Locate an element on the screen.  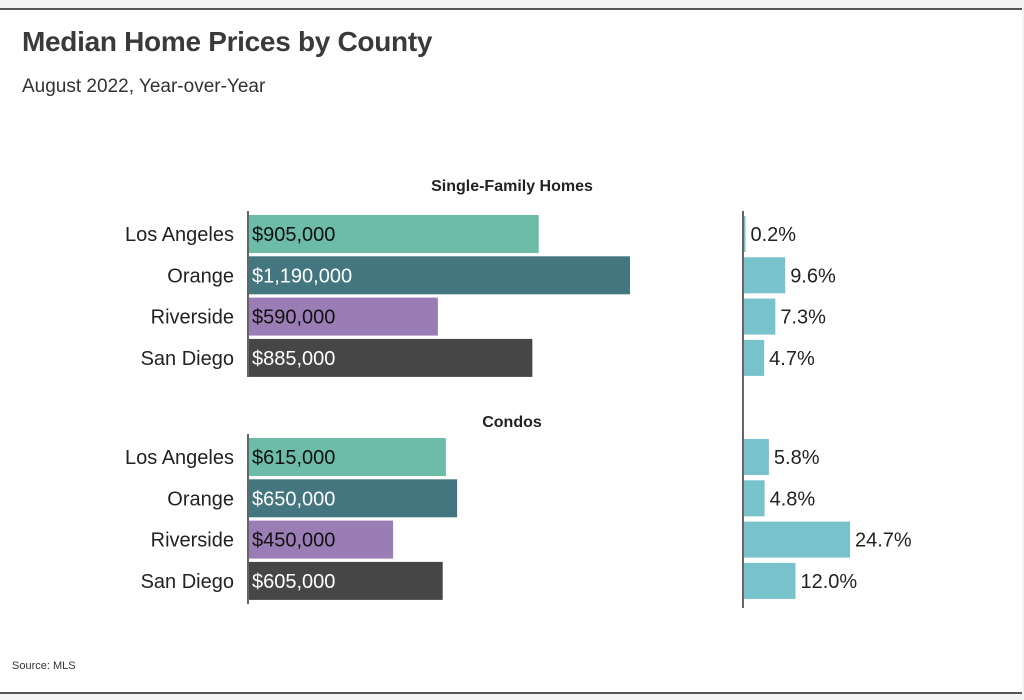
chart-title: Median Home Prices by County is located at coordinates (227, 41).